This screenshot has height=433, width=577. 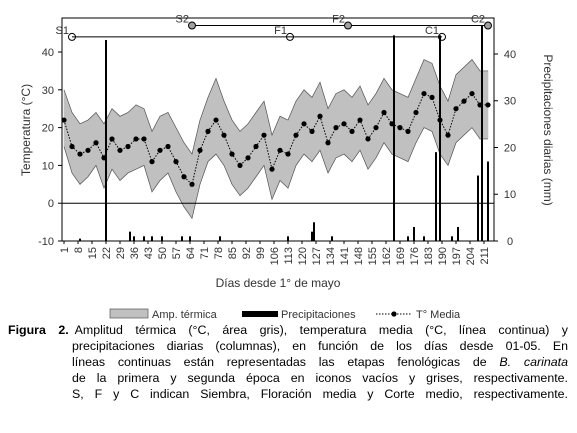 I want to click on stage-label: C1, so click(x=432, y=31).